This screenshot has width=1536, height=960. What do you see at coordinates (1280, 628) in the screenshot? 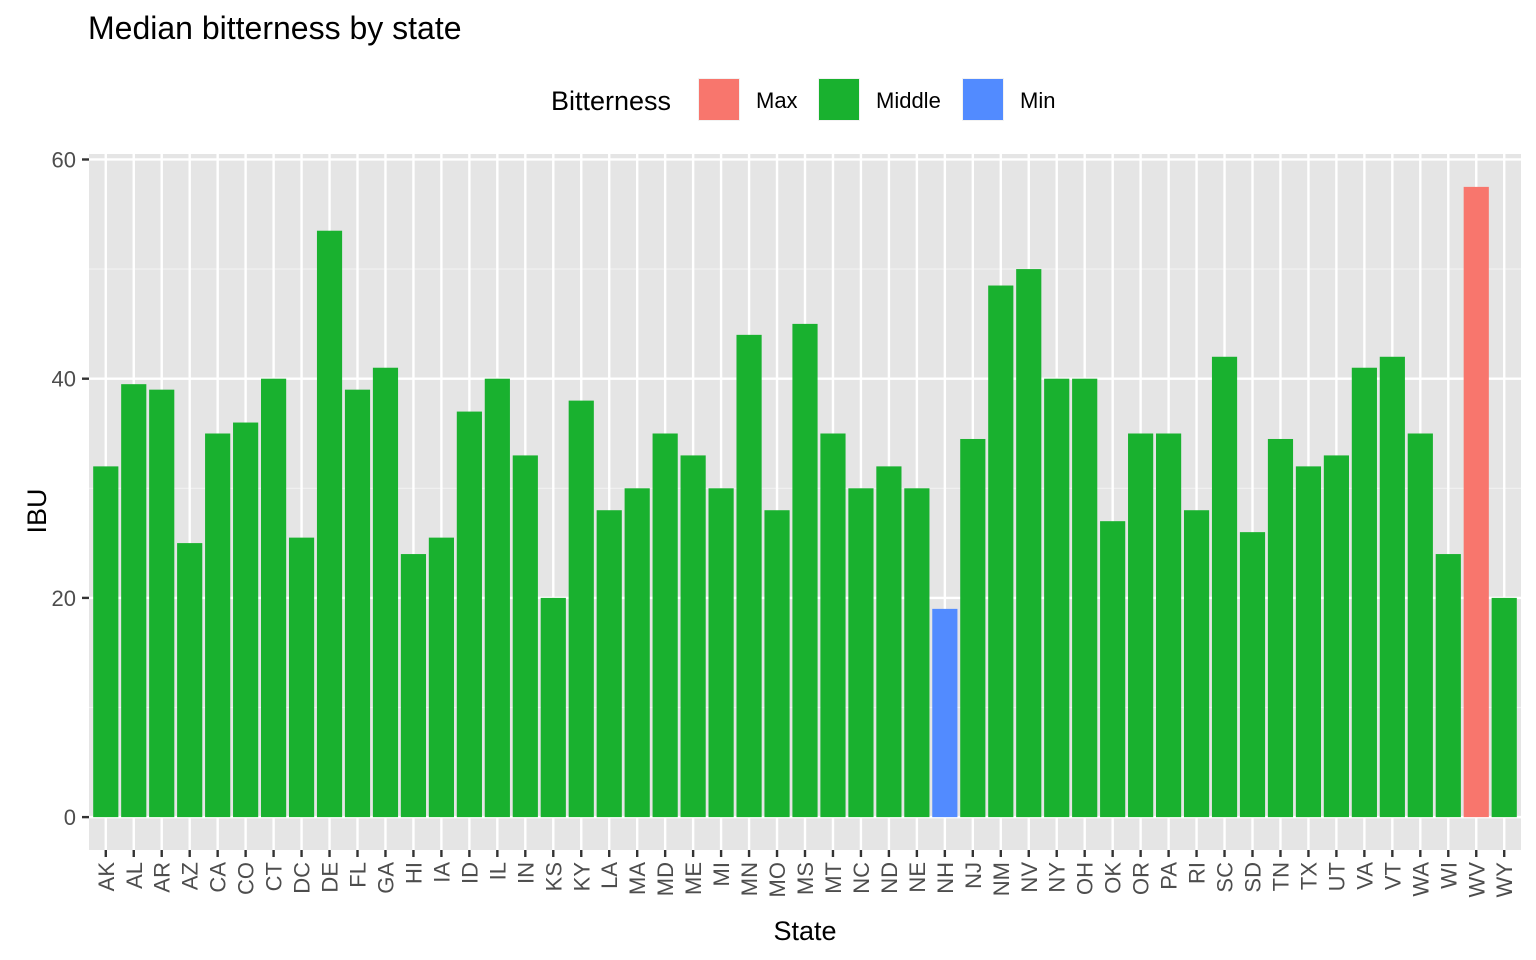
I see `bar-tn` at bounding box center [1280, 628].